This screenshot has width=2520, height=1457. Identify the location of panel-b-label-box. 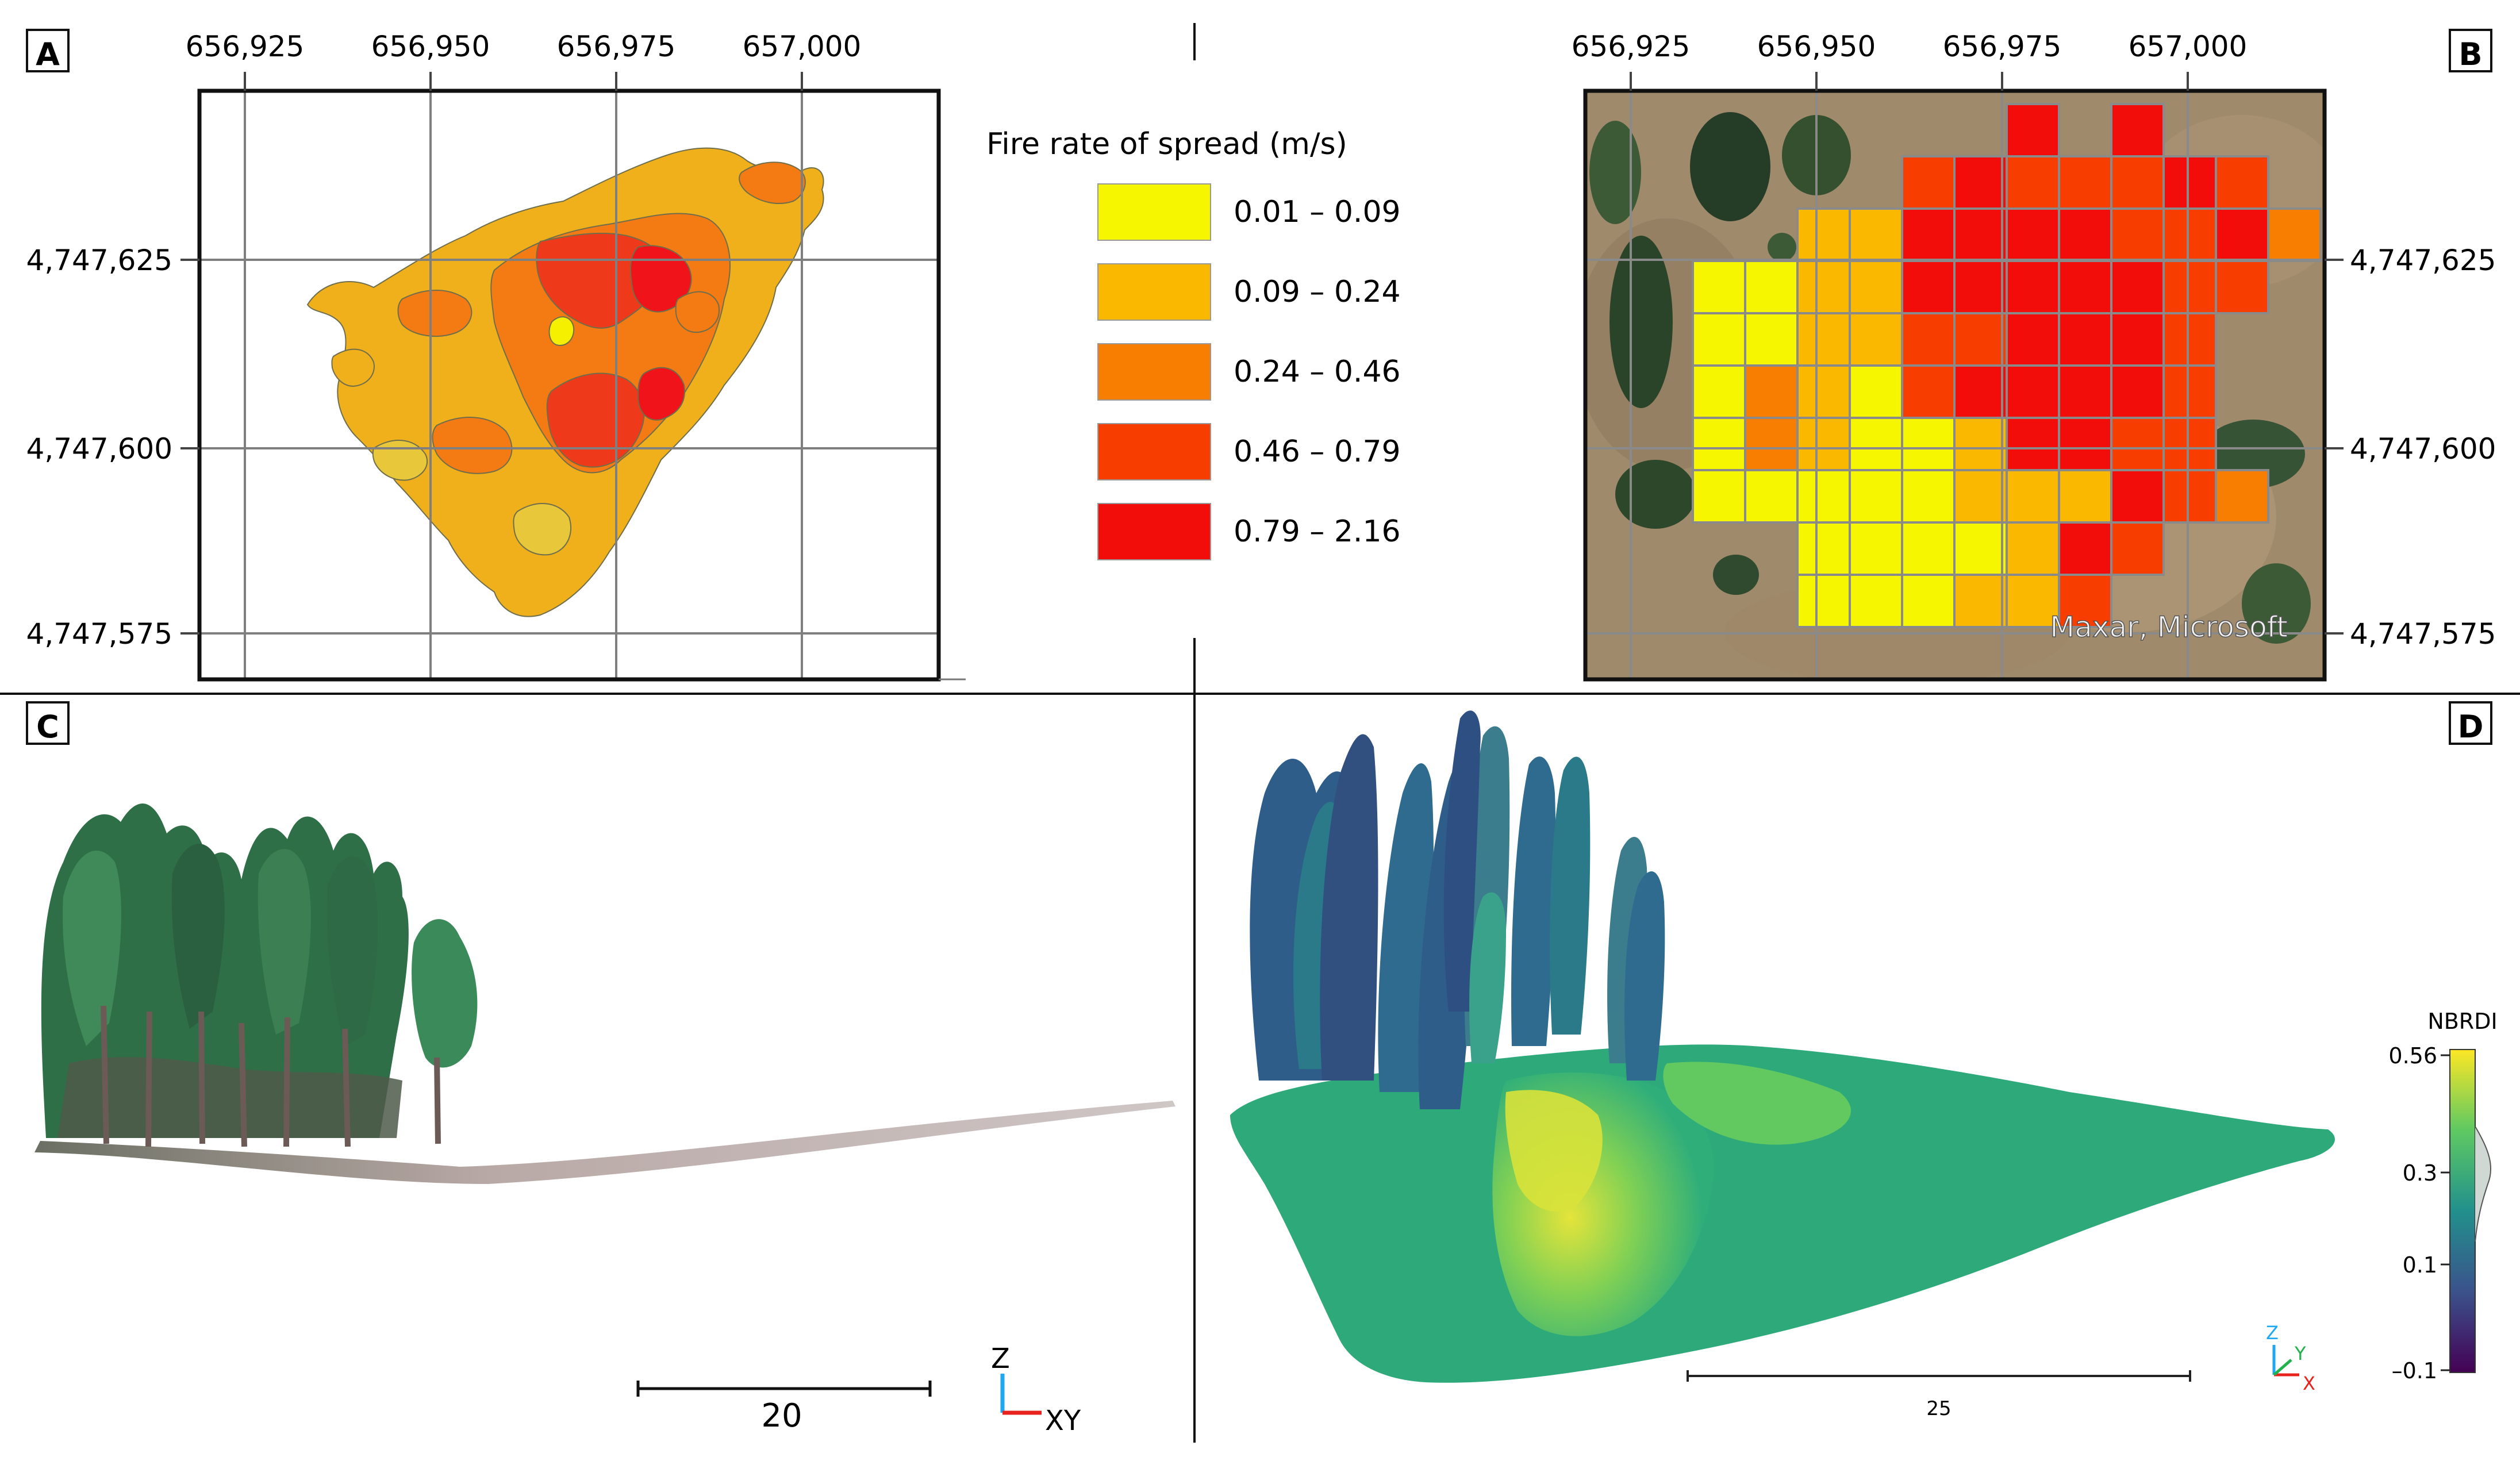
(2470, 50).